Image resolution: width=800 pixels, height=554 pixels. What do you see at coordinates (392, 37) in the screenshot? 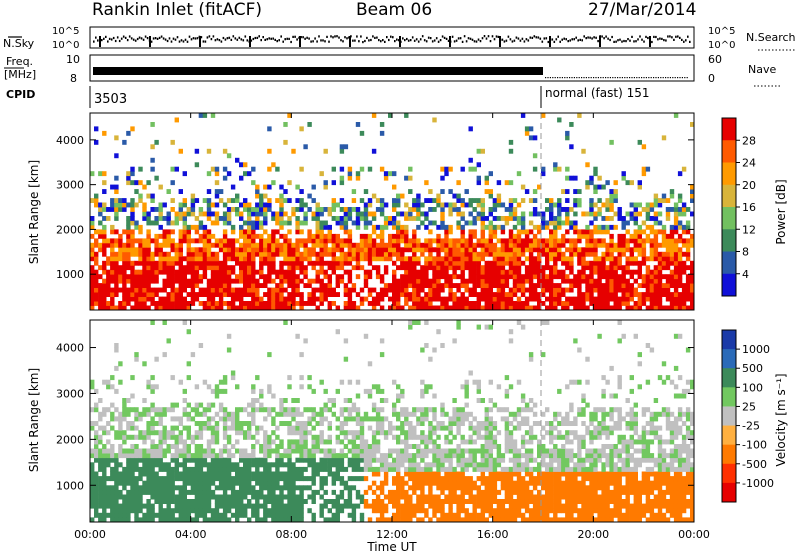
I see `nsky-frame` at bounding box center [392, 37].